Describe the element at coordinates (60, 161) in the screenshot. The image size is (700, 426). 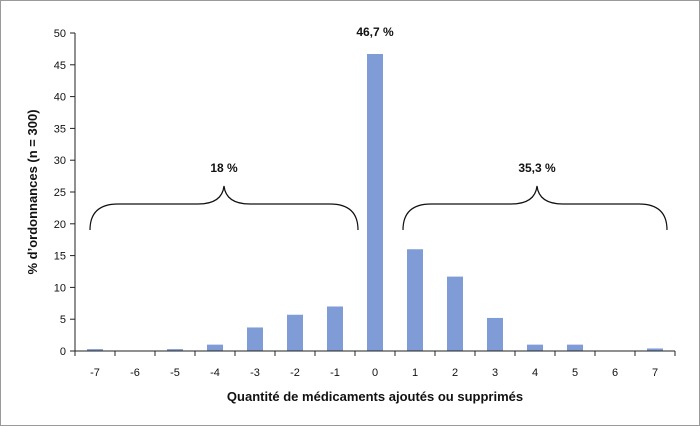
I see `y-tick-label: 30` at that location.